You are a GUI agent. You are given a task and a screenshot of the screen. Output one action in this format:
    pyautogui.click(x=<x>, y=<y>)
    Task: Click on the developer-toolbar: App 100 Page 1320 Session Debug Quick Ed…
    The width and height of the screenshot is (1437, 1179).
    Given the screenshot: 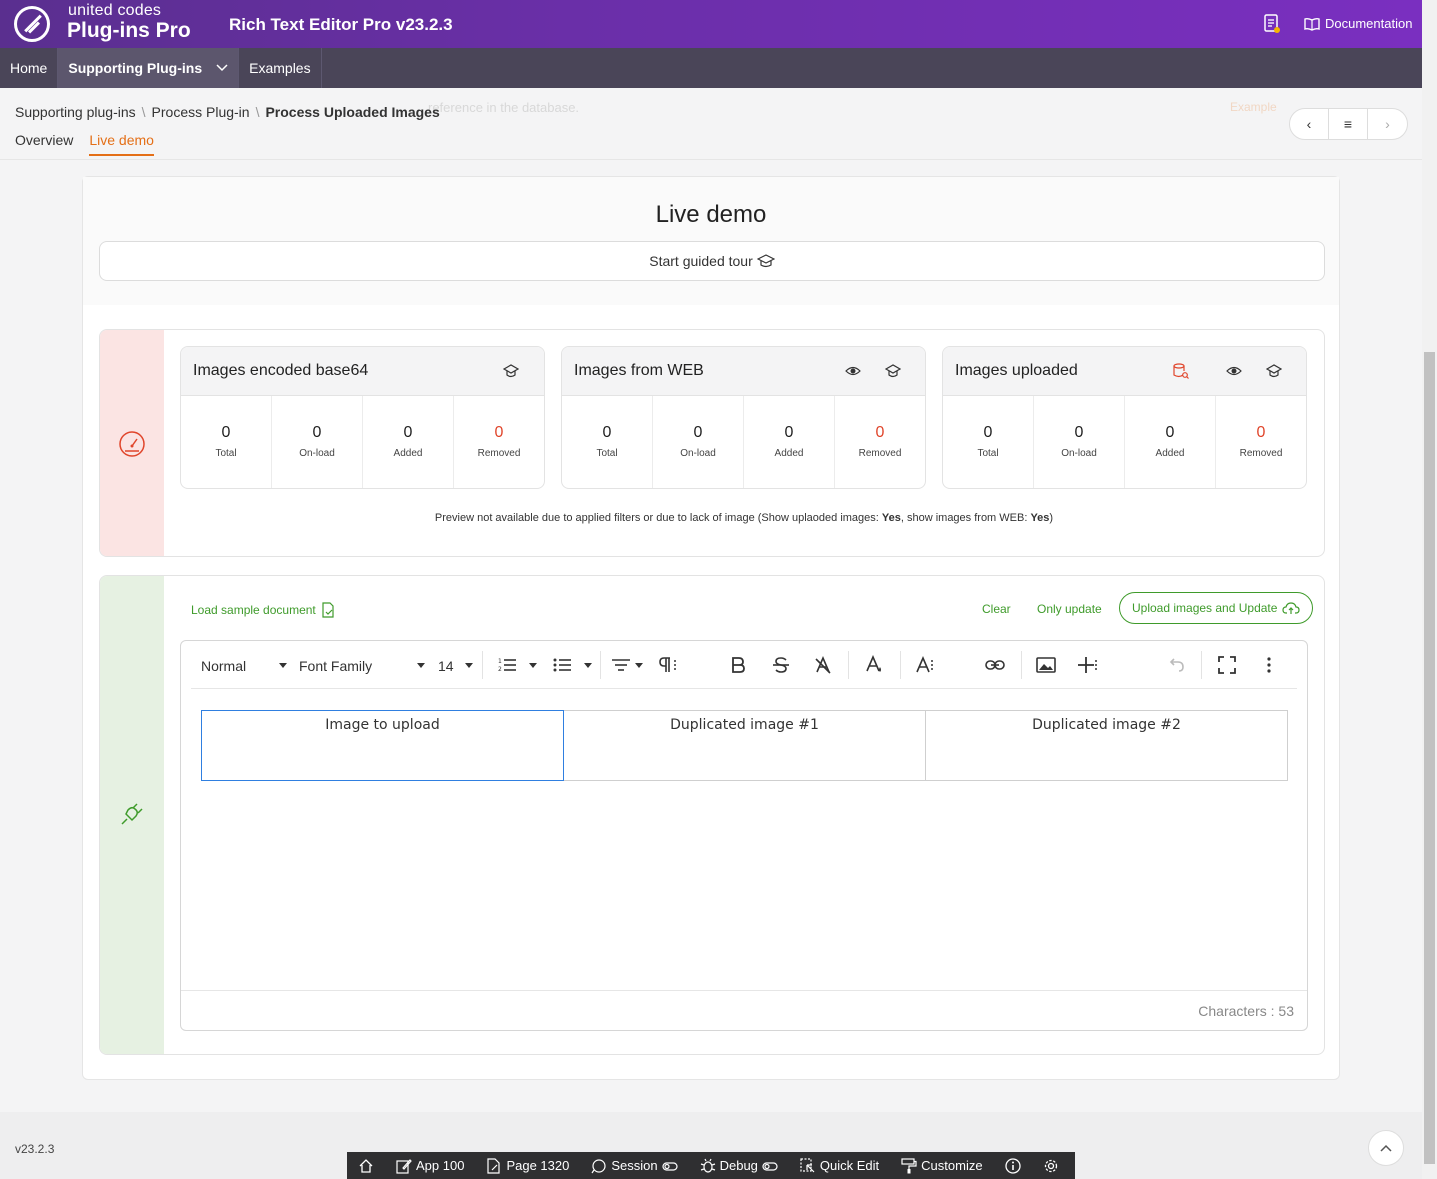 What is the action you would take?
    pyautogui.click(x=711, y=1165)
    